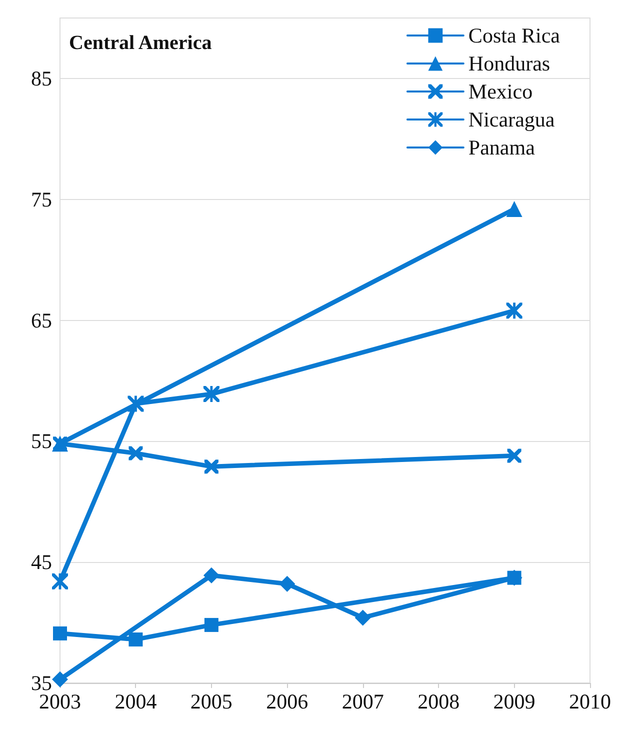  Describe the element at coordinates (500, 92) in the screenshot. I see `legend-label: Mexico` at that location.